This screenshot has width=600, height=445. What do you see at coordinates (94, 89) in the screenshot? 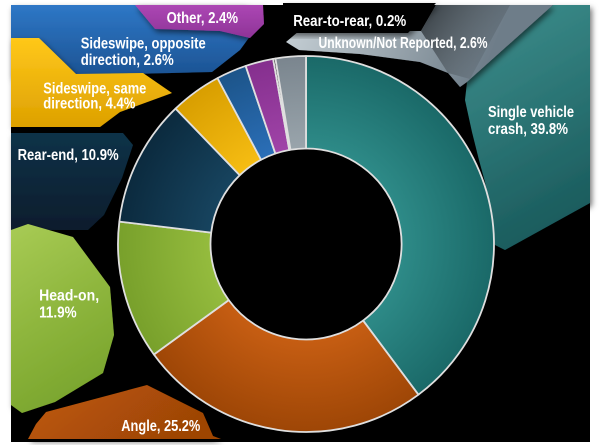
I see `svg-text: Sideswipe, same` at bounding box center [94, 89].